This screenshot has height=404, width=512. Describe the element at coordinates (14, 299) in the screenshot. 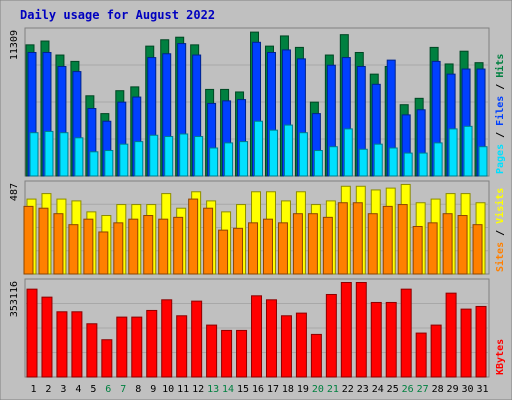

I see `y-max-label: 353116` at that location.